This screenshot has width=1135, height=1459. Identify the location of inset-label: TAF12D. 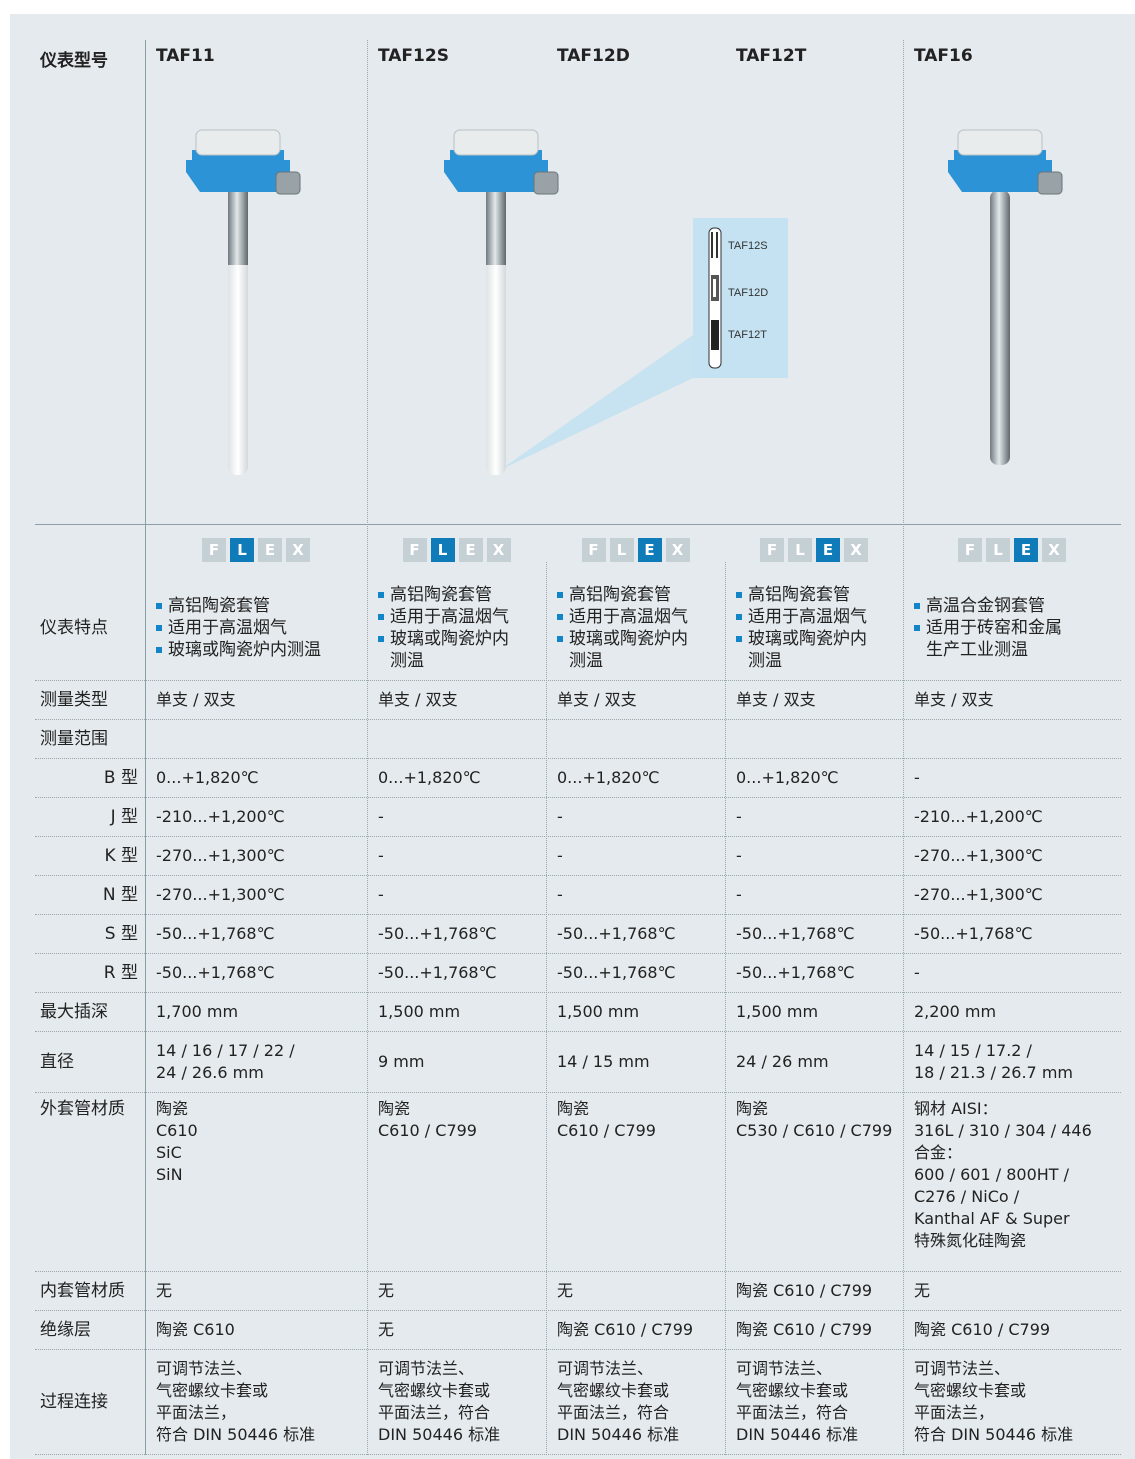
(748, 293).